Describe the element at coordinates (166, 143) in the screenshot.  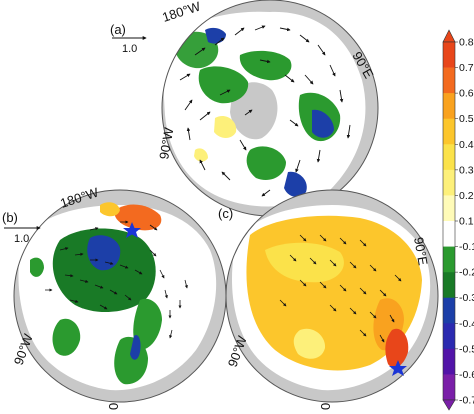
I see `panel-a-lon-left: 90°W` at that location.